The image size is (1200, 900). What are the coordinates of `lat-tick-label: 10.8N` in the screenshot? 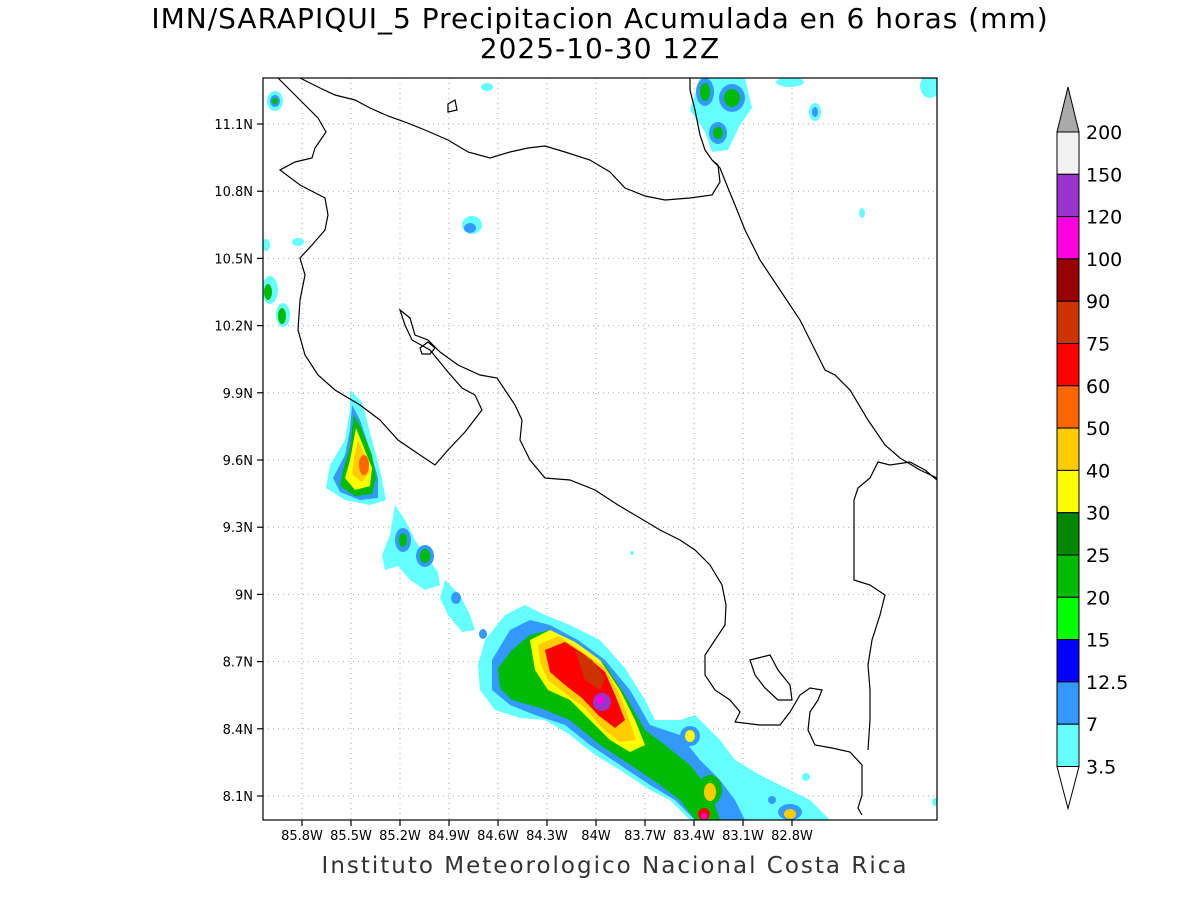 It's located at (233, 192).